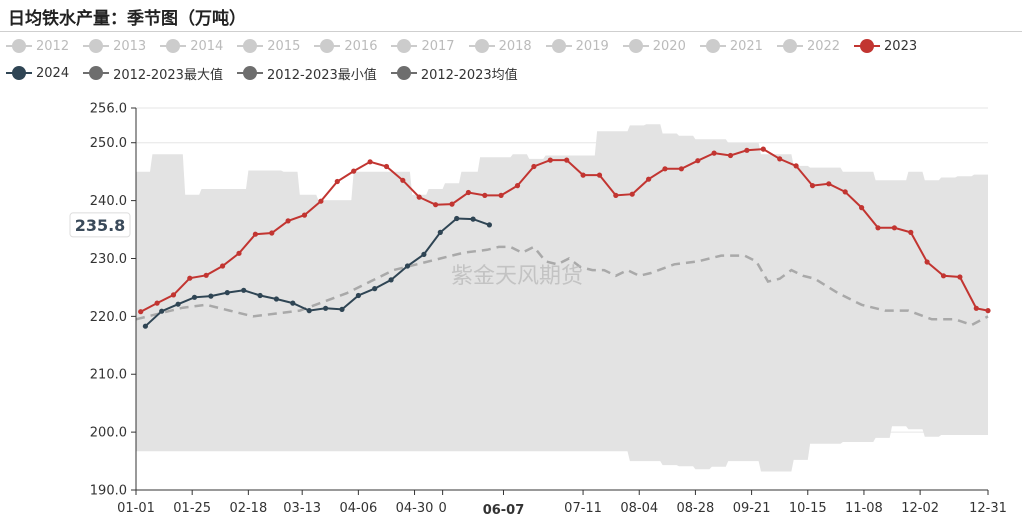 Image resolution: width=1022 pixels, height=519 pixels. I want to click on legend-label: 2014, so click(207, 46).